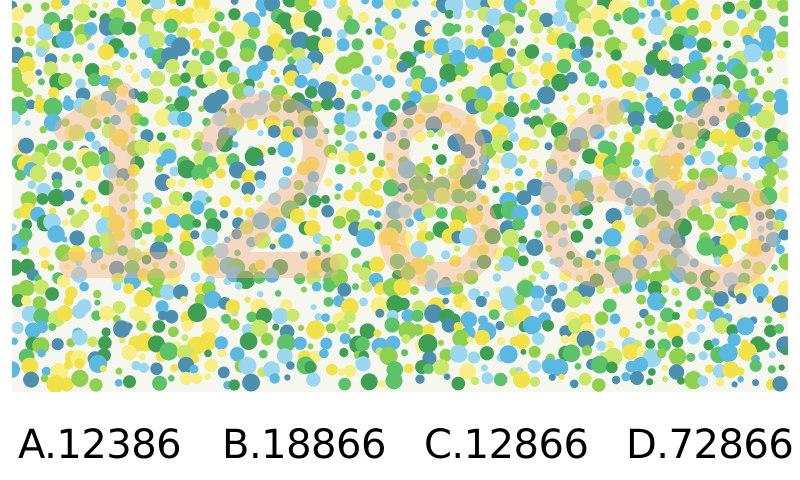 The width and height of the screenshot is (800, 480). What do you see at coordinates (710, 445) in the screenshot?
I see `option-d: D.72866` at bounding box center [710, 445].